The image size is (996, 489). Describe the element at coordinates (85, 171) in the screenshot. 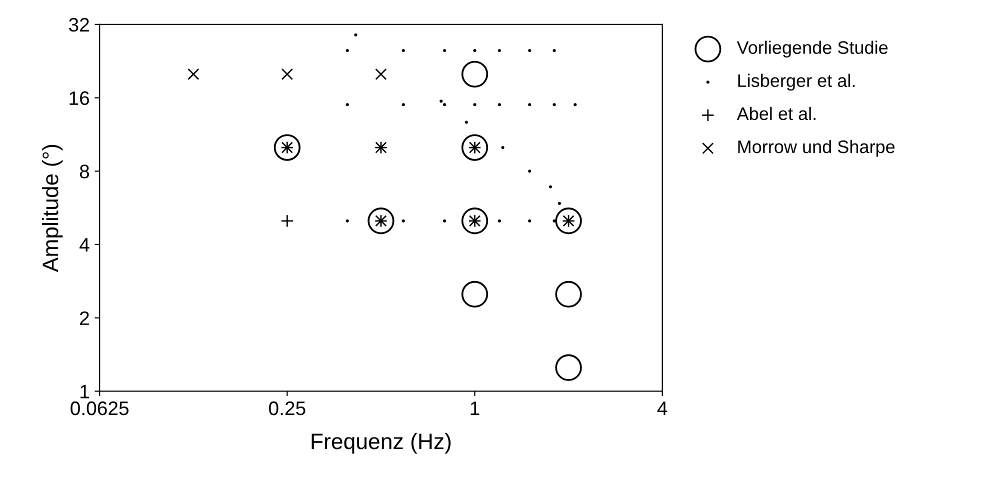

I see `y-tick-label: 8` at that location.